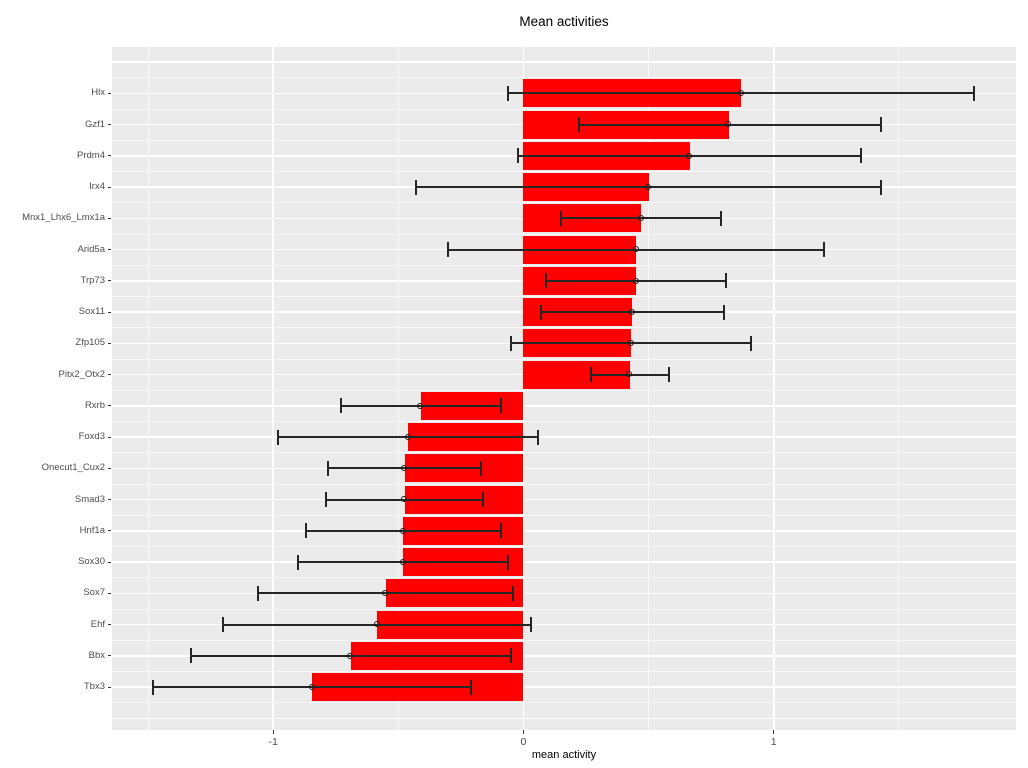 The height and width of the screenshot is (768, 1028). I want to click on x-axis-title: mean activity, so click(564, 755).